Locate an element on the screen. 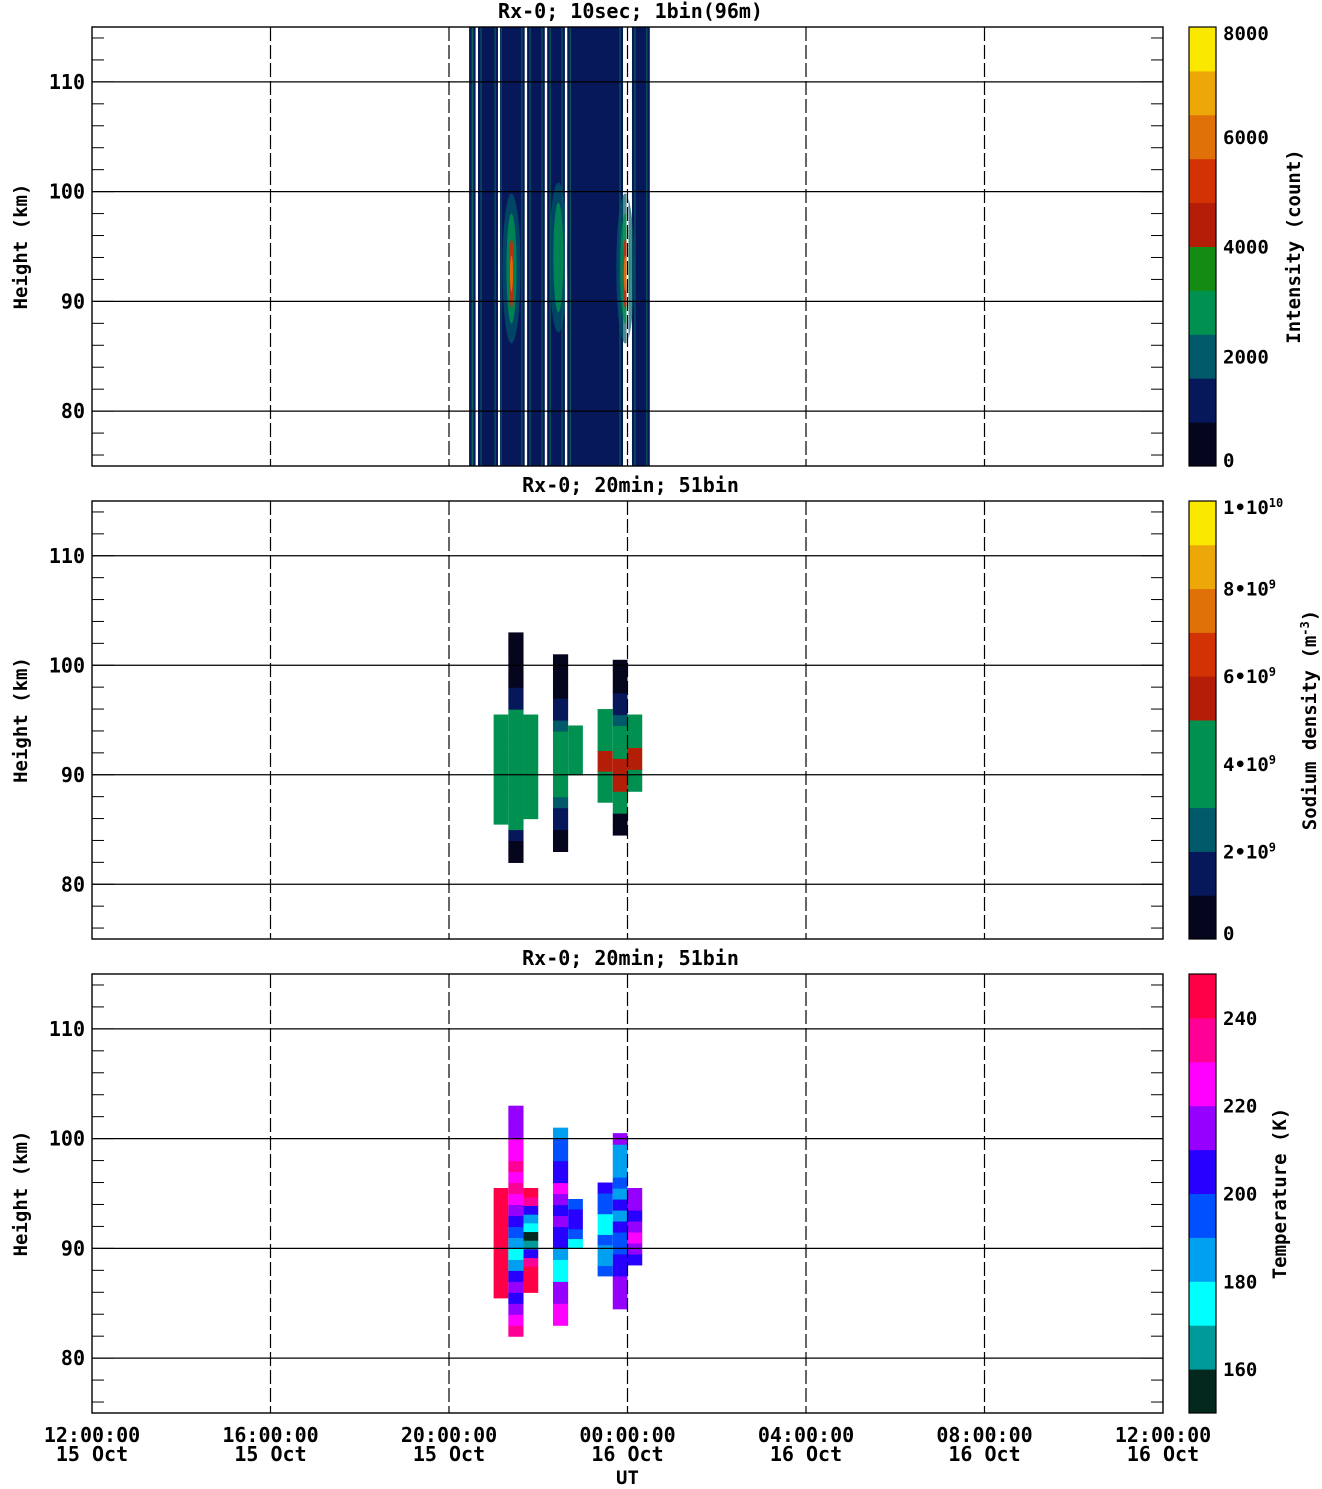 The width and height of the screenshot is (1322, 1489). cell-c5-r5 is located at coordinates (605, 1219).